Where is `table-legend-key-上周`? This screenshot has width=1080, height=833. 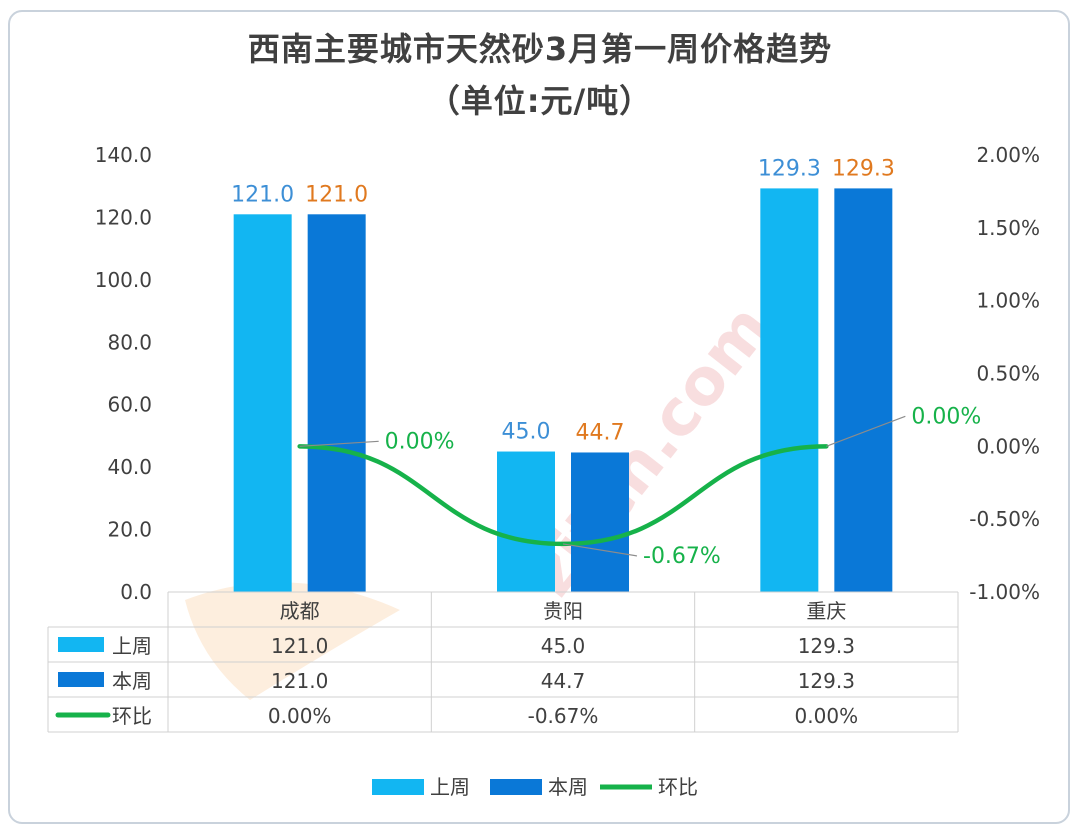
table-legend-key-上周 is located at coordinates (81, 644).